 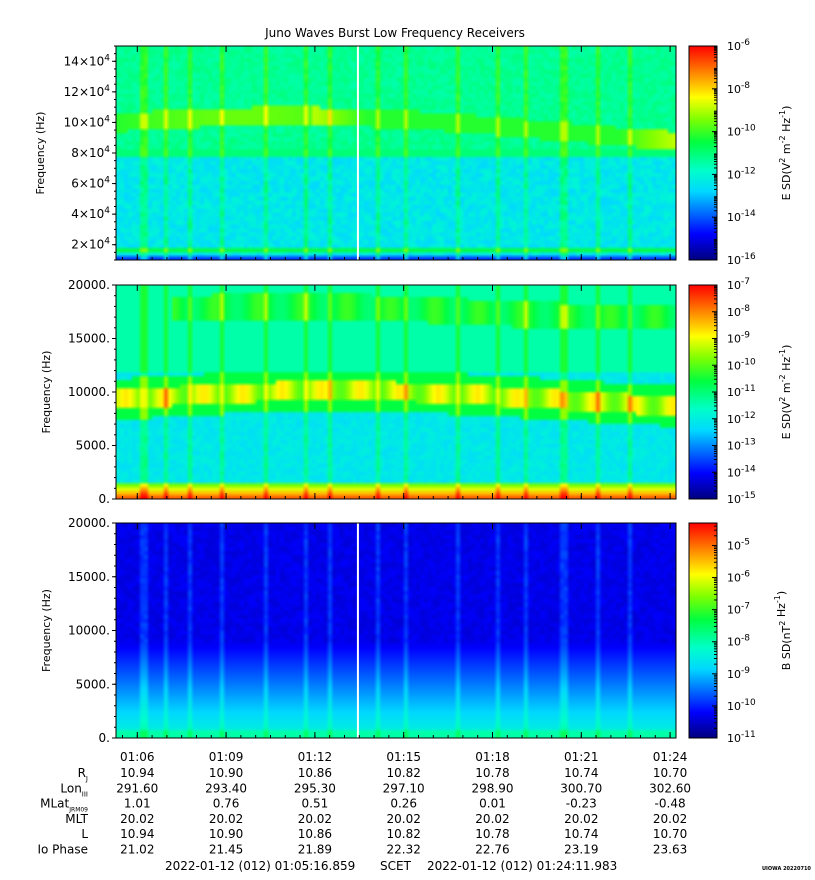 What do you see at coordinates (492, 804) in the screenshot?
I see `ephemeris-value: 0.01` at bounding box center [492, 804].